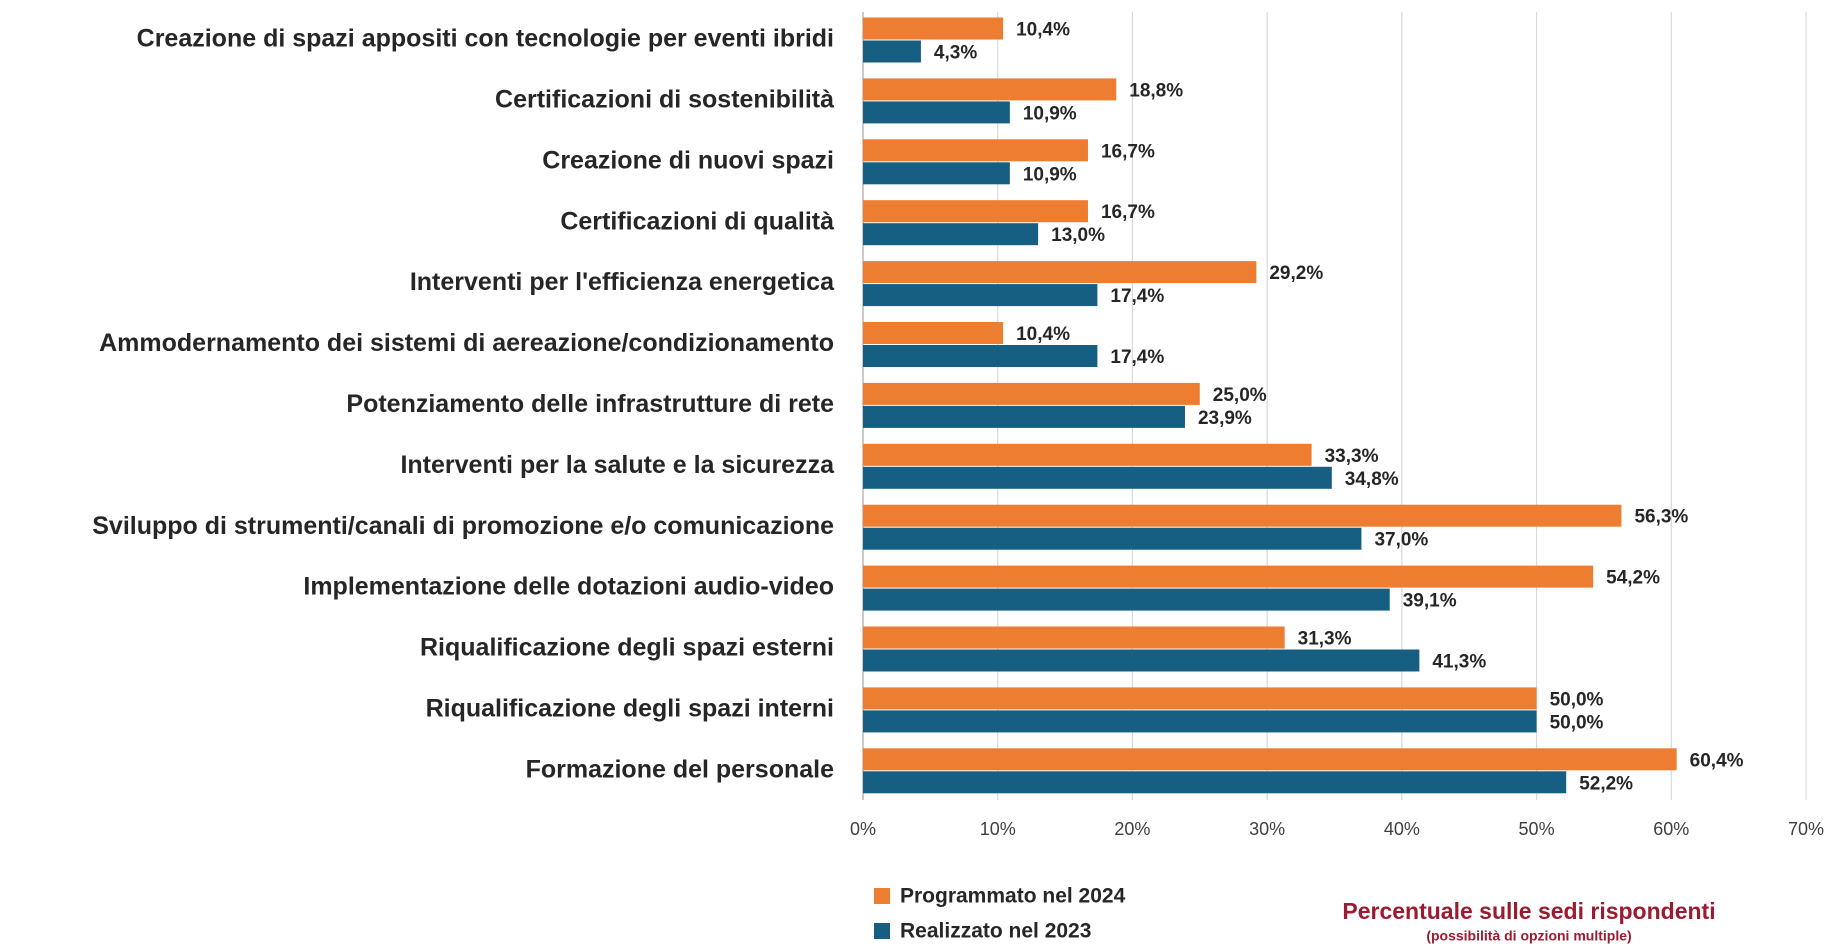 The width and height of the screenshot is (1829, 946). I want to click on x-tick-label: 60%, so click(1671, 829).